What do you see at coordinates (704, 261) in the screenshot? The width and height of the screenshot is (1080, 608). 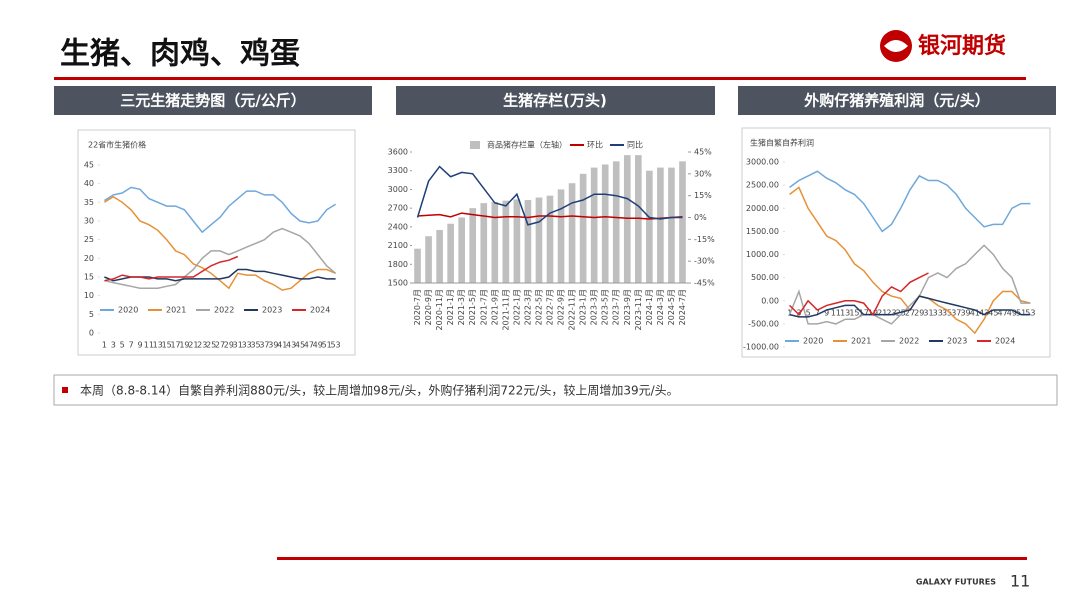 I see `y2-tick-label: -30%` at bounding box center [704, 261].